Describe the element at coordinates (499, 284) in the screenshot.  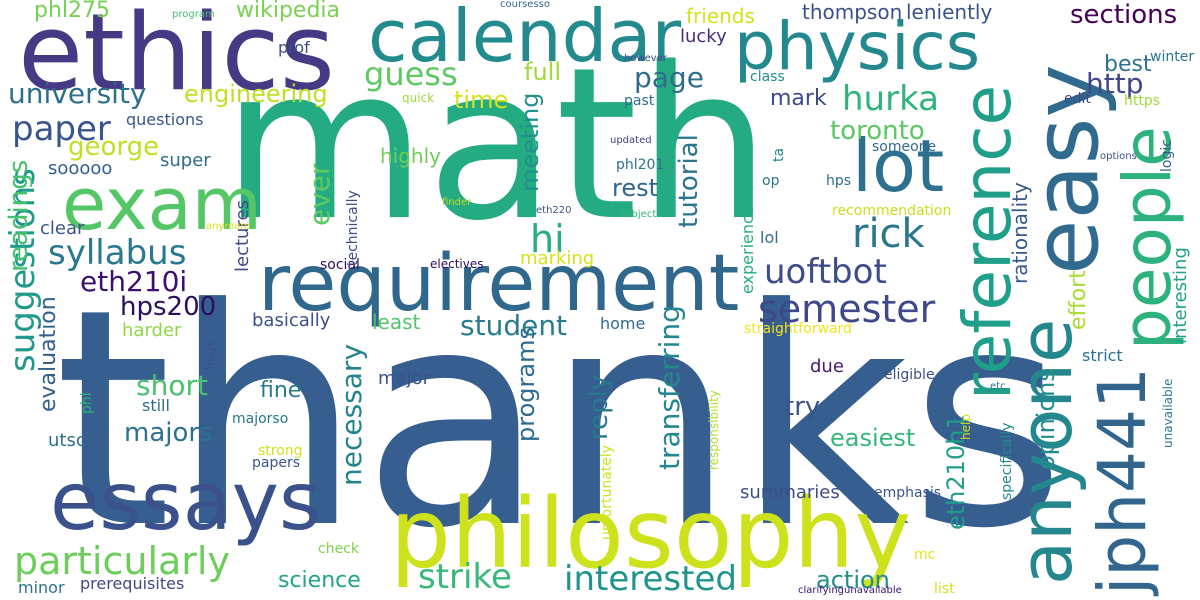
I see `word-requirement: requirement` at that location.